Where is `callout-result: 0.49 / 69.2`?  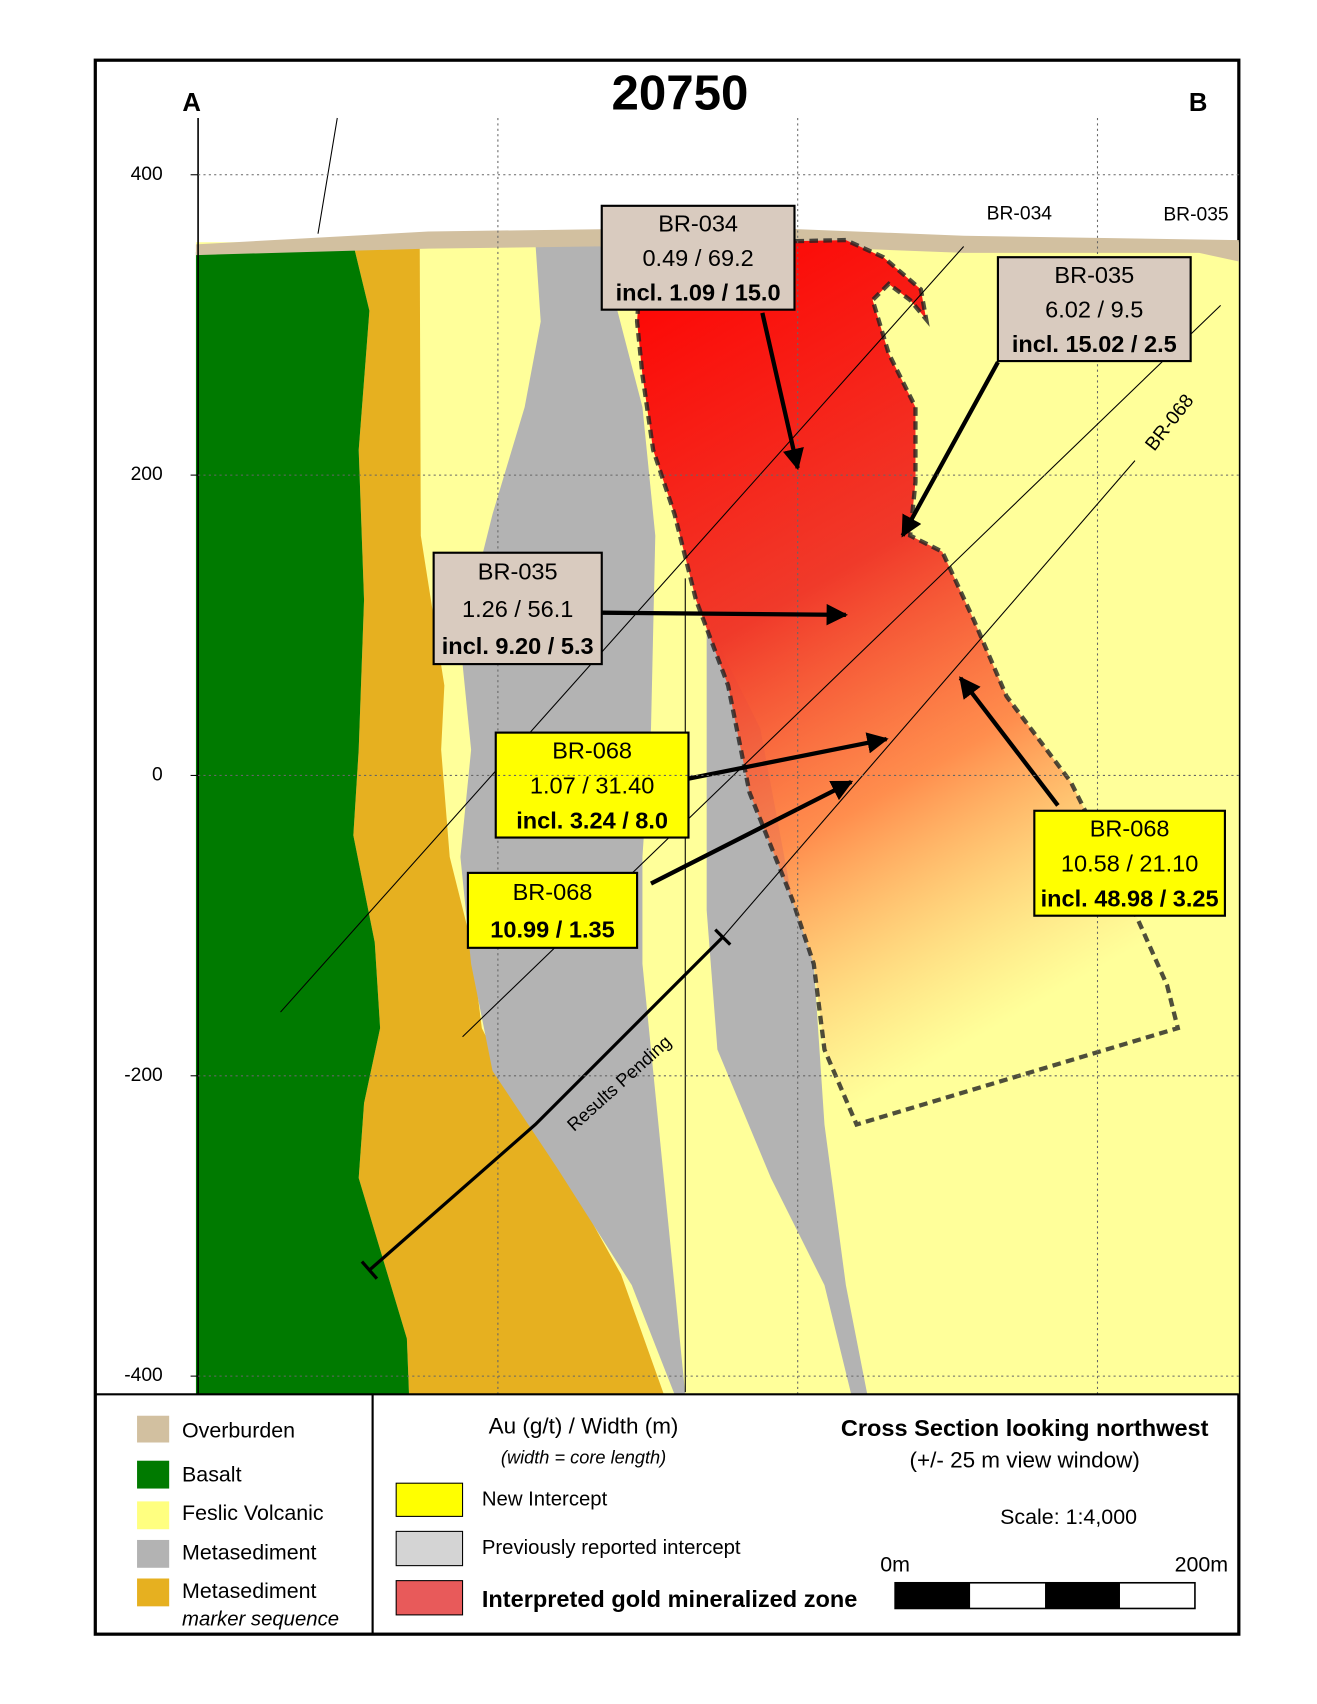
callout-result: 0.49 / 69.2 is located at coordinates (697, 258).